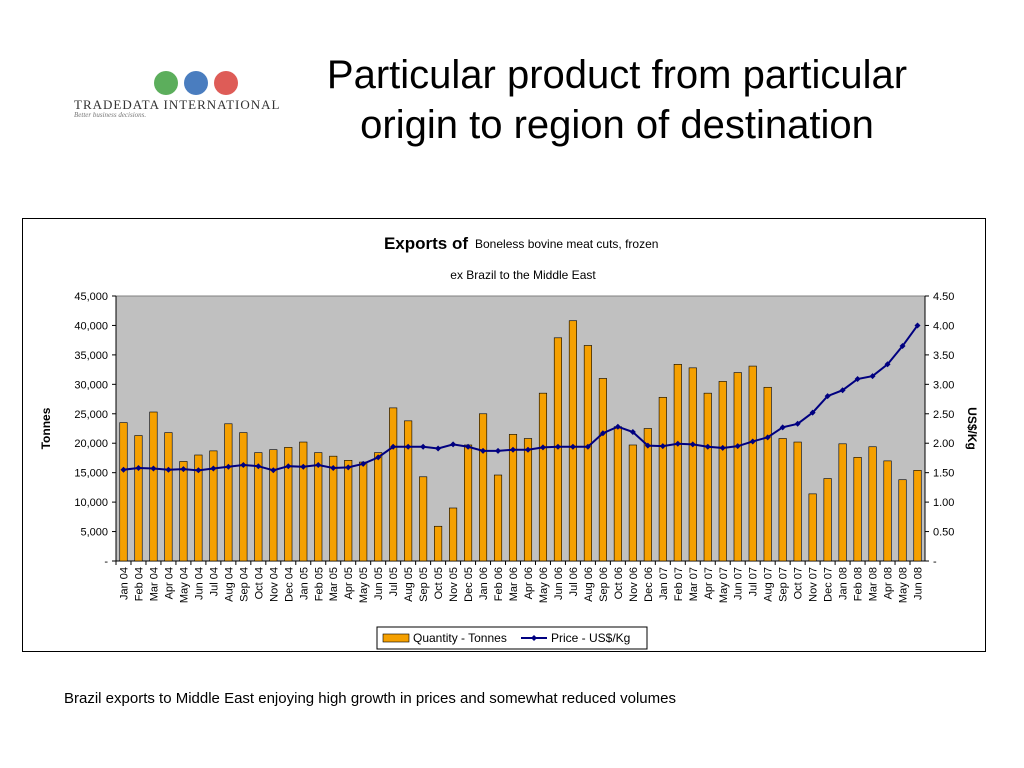 Image resolution: width=1024 pixels, height=768 pixels. Describe the element at coordinates (177, 104) in the screenshot. I see `logo-brand-text: TRADEDATA INTERNATIONAL` at that location.